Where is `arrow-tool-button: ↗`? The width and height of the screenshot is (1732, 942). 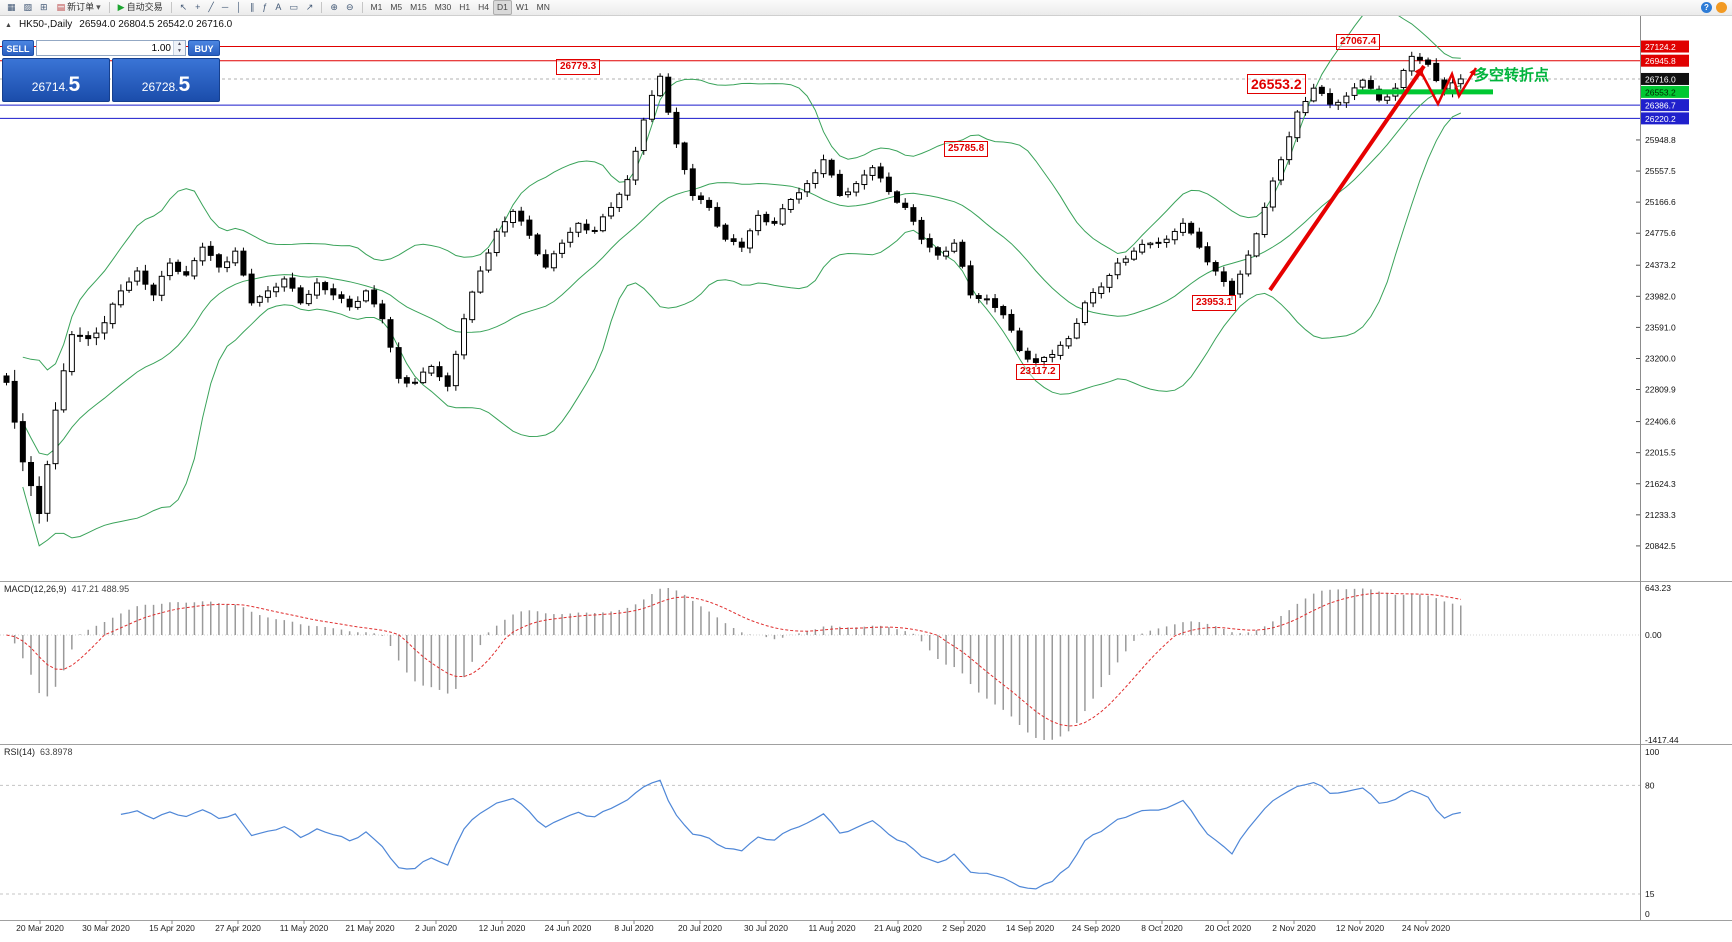
arrow-tool-button: ↗ is located at coordinates (310, 7).